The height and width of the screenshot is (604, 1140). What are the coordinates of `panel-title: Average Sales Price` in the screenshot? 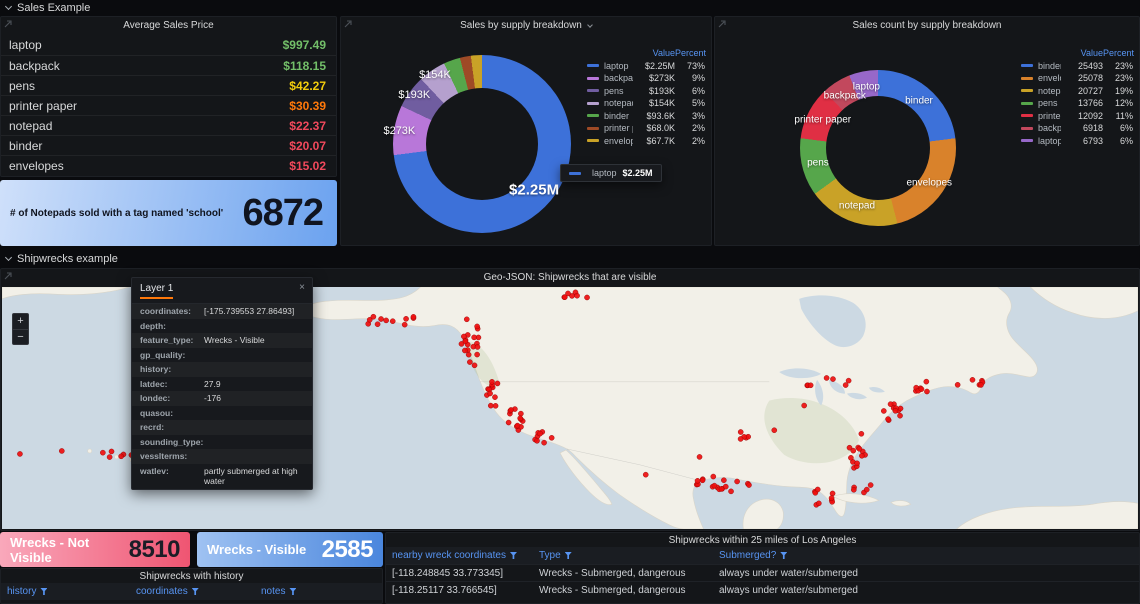 It's located at (168, 25).